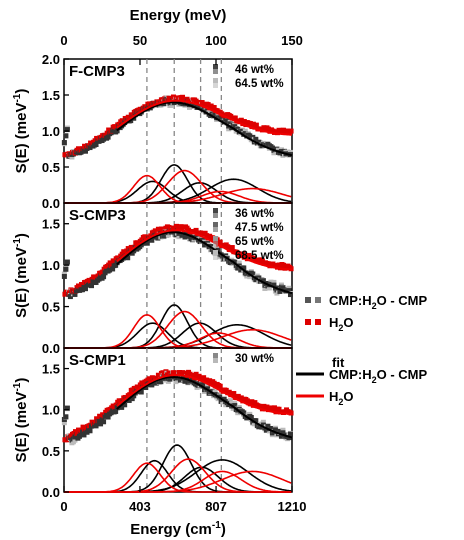 The width and height of the screenshot is (464, 540). I want to click on legend-fit-title: fit, so click(338, 362).